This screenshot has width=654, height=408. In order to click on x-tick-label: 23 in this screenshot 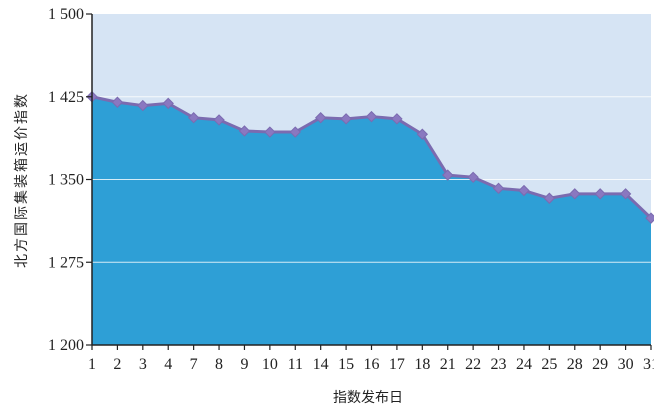, I will do `click(499, 364)`.